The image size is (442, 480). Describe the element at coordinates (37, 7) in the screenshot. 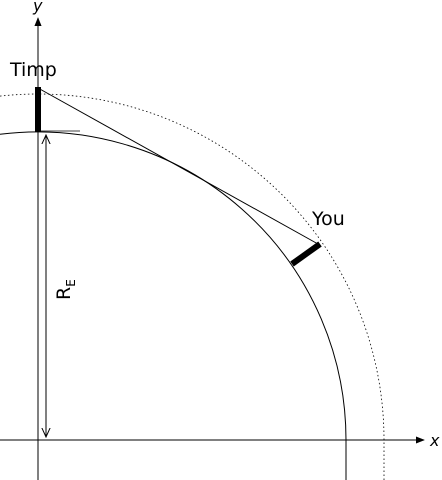

I see `y-axis-label: y` at that location.